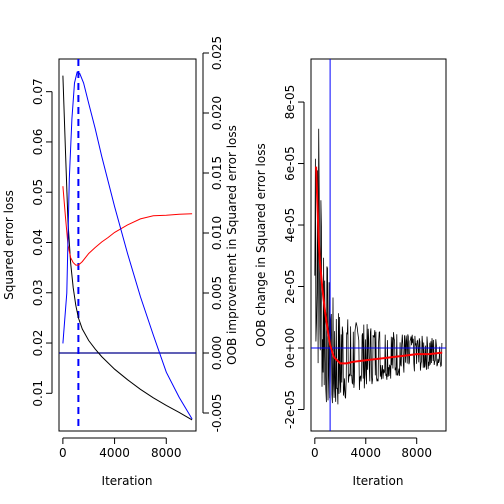 Image resolution: width=504 pixels, height=504 pixels. What do you see at coordinates (217, 173) in the screenshot?
I see `left-y2-tick-label: 0.015` at bounding box center [217, 173].